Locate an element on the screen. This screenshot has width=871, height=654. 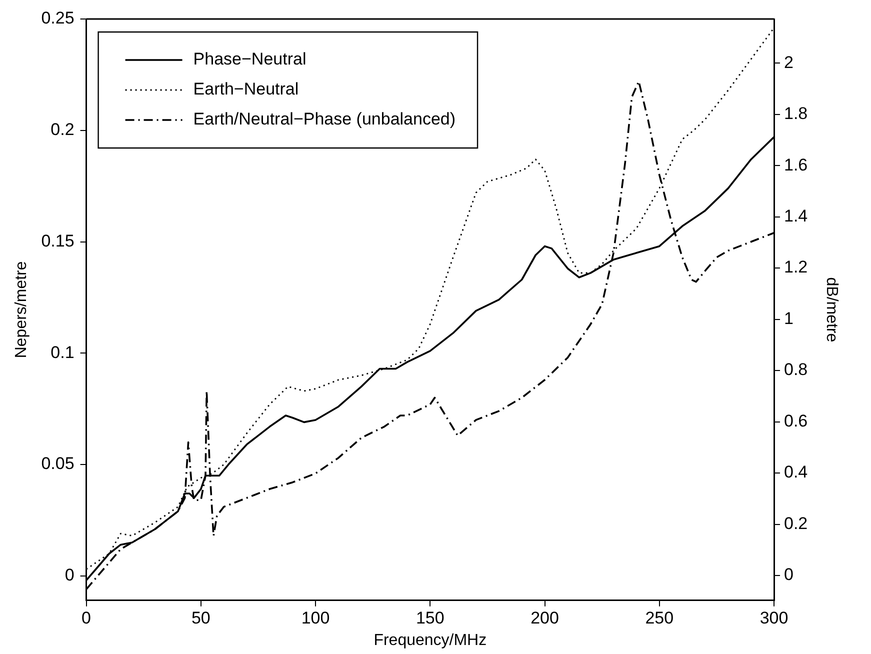
y-tick-label: 0.15 is located at coordinates (57, 240).